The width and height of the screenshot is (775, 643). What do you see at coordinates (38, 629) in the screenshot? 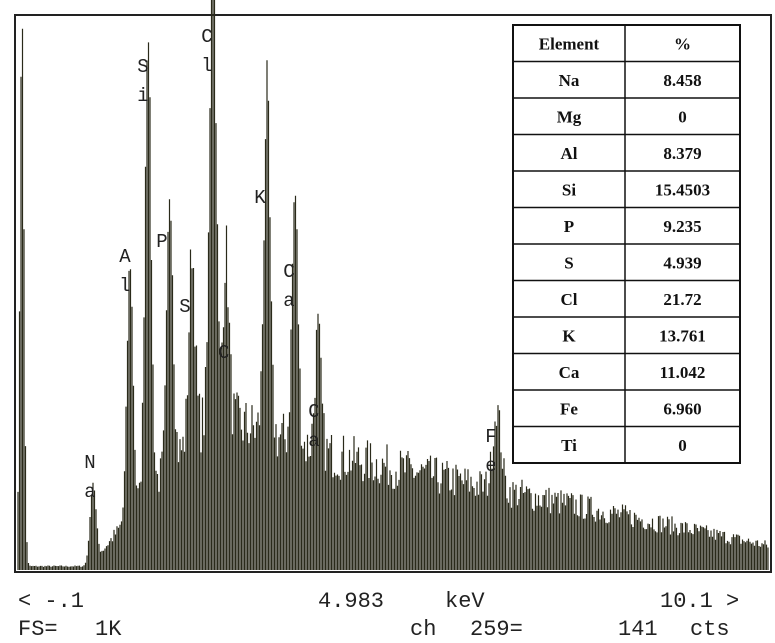
I see `footer-text: FS=` at bounding box center [38, 629].